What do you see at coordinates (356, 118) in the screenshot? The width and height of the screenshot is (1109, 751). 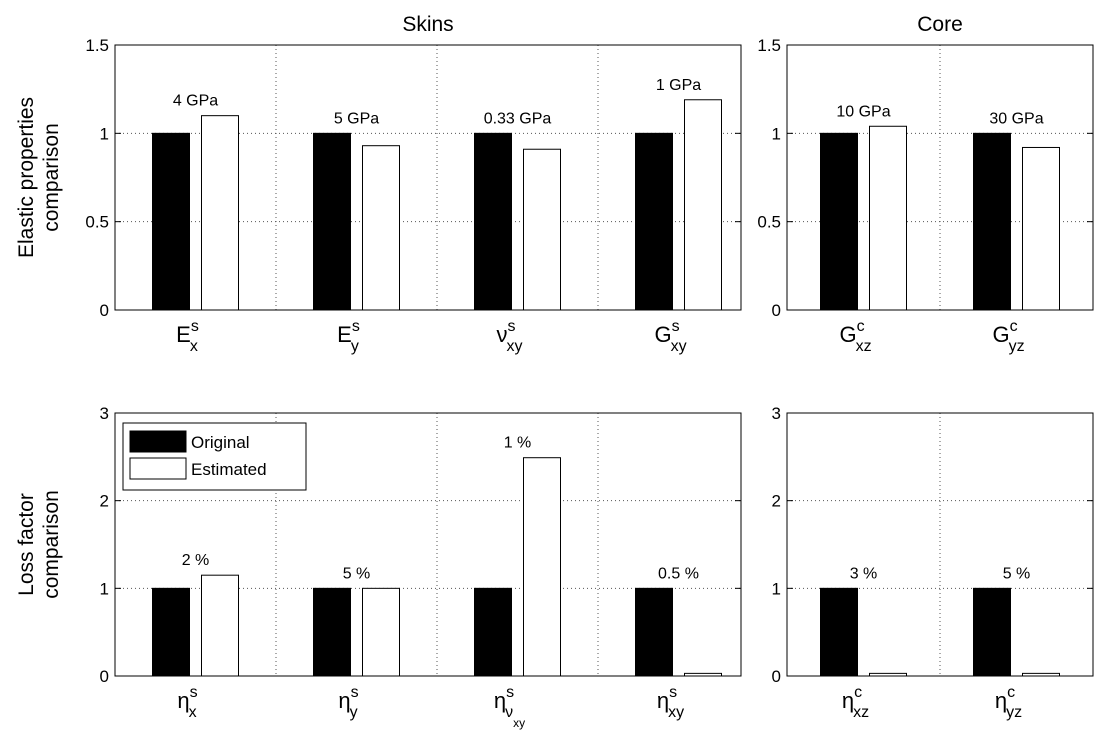 I see `value-annotation: 5 GPa` at bounding box center [356, 118].